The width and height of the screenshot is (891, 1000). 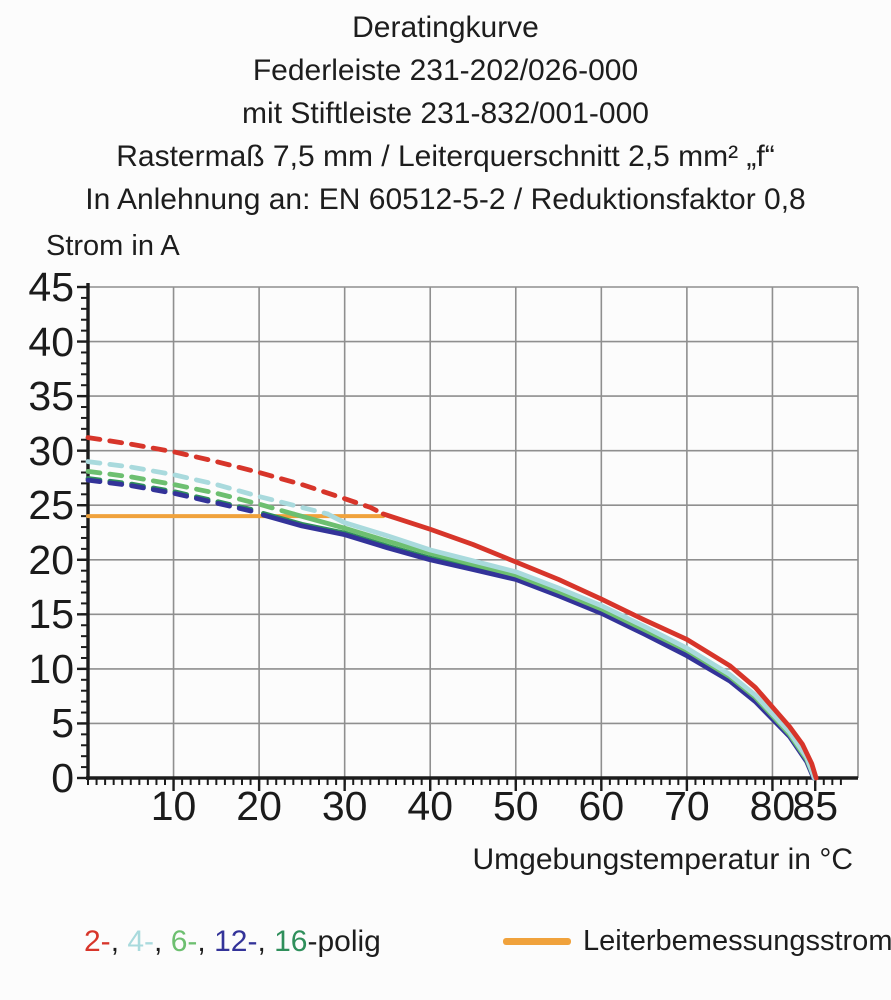 What do you see at coordinates (599, 646) in the screenshot?
I see `curve-solid-2-polig` at bounding box center [599, 646].